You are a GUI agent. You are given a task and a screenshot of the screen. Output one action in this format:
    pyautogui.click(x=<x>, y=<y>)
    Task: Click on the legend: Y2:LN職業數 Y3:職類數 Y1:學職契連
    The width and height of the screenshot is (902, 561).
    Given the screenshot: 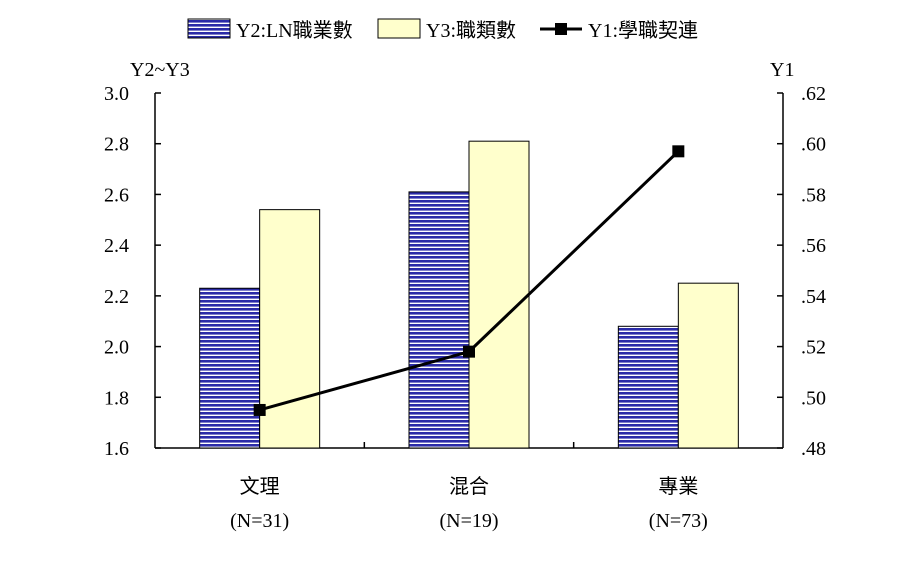 What is the action you would take?
    pyautogui.click(x=442, y=30)
    